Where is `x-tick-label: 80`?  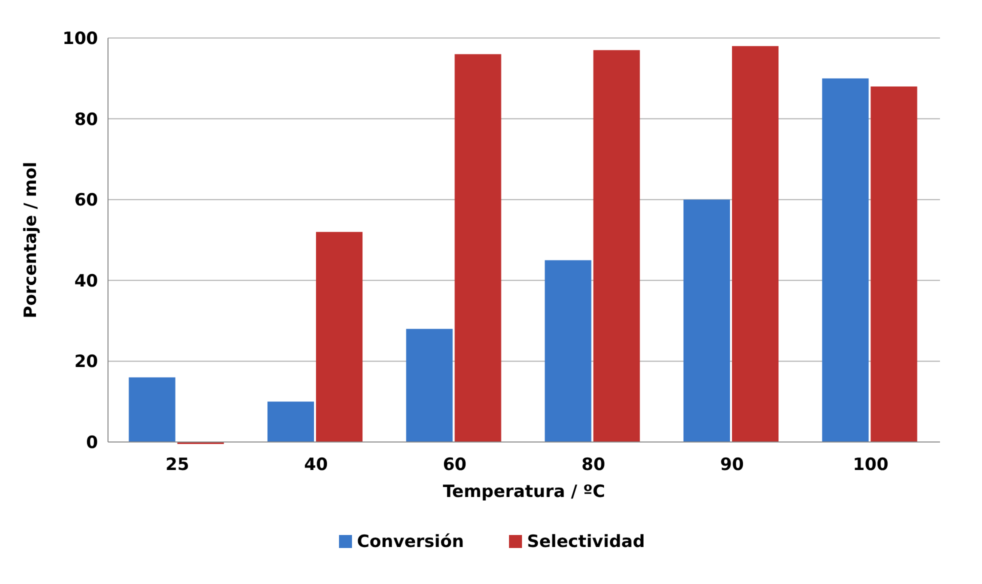
x-tick-label: 80 is located at coordinates (593, 465).